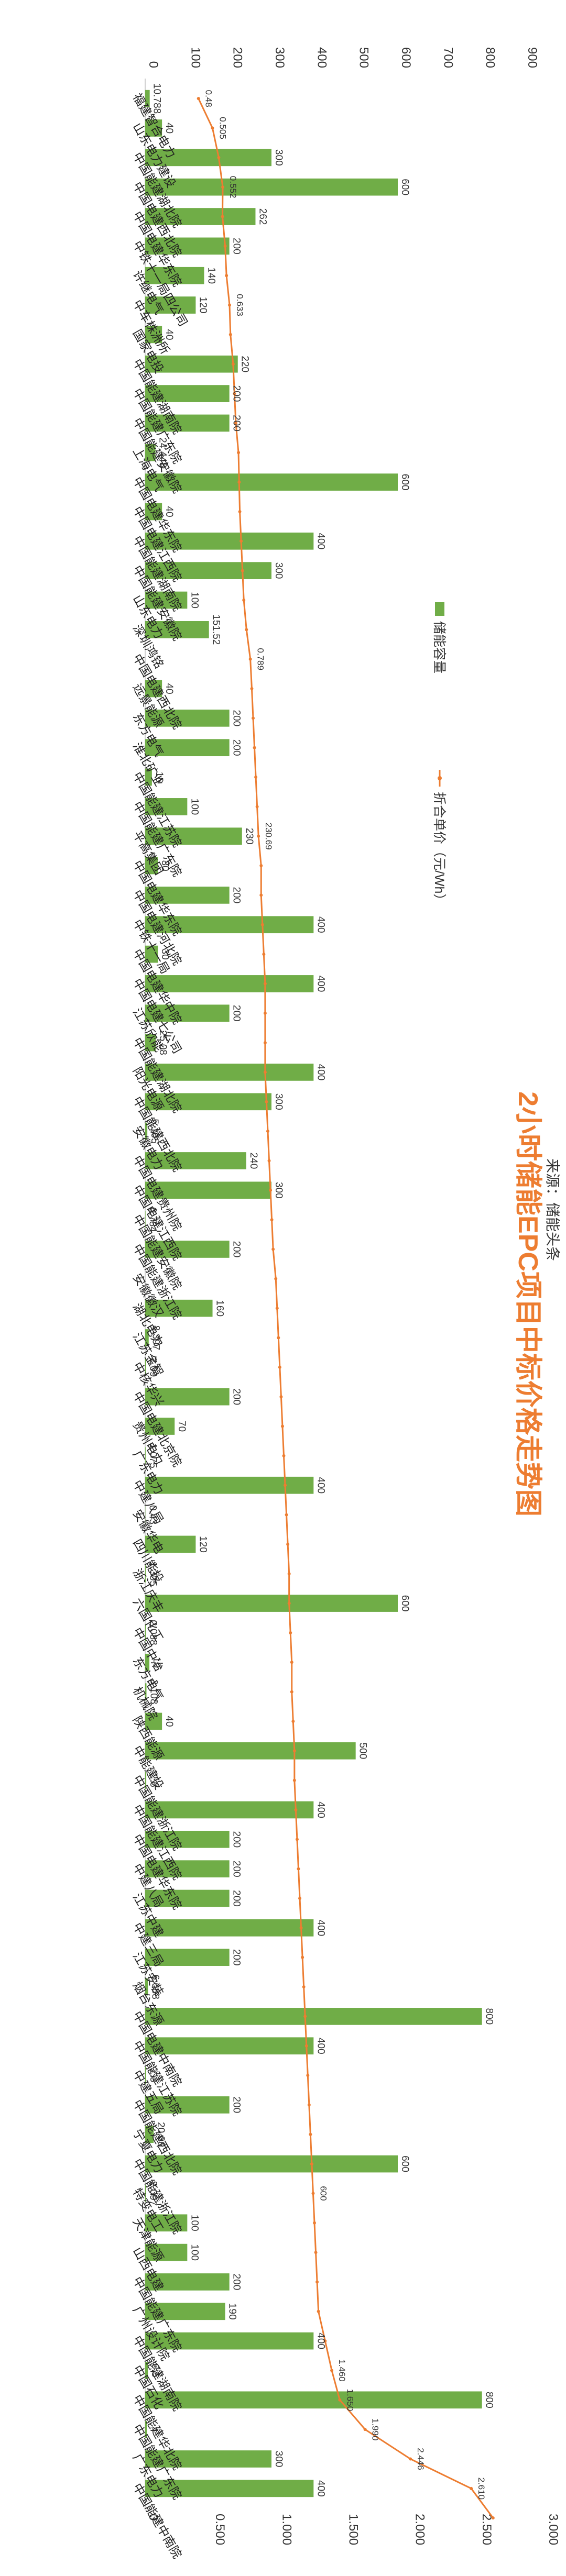 The width and height of the screenshot is (566, 2576). What do you see at coordinates (153, 1367) in the screenshot?
I see `capacity-value-label: 2.09` at bounding box center [153, 1367].